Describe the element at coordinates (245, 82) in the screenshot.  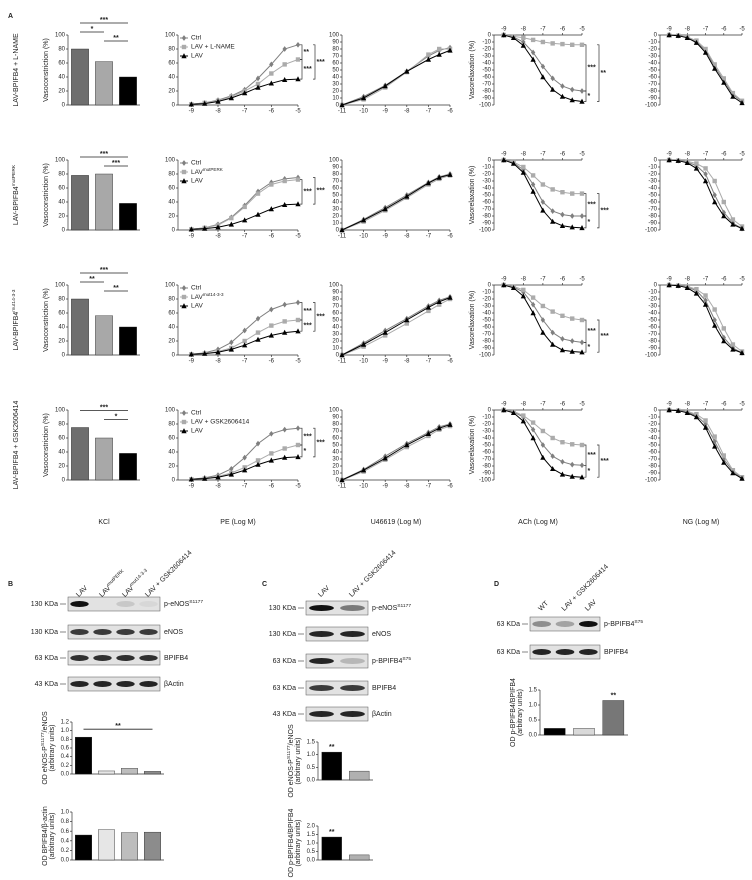
I see `series-line` at that location.